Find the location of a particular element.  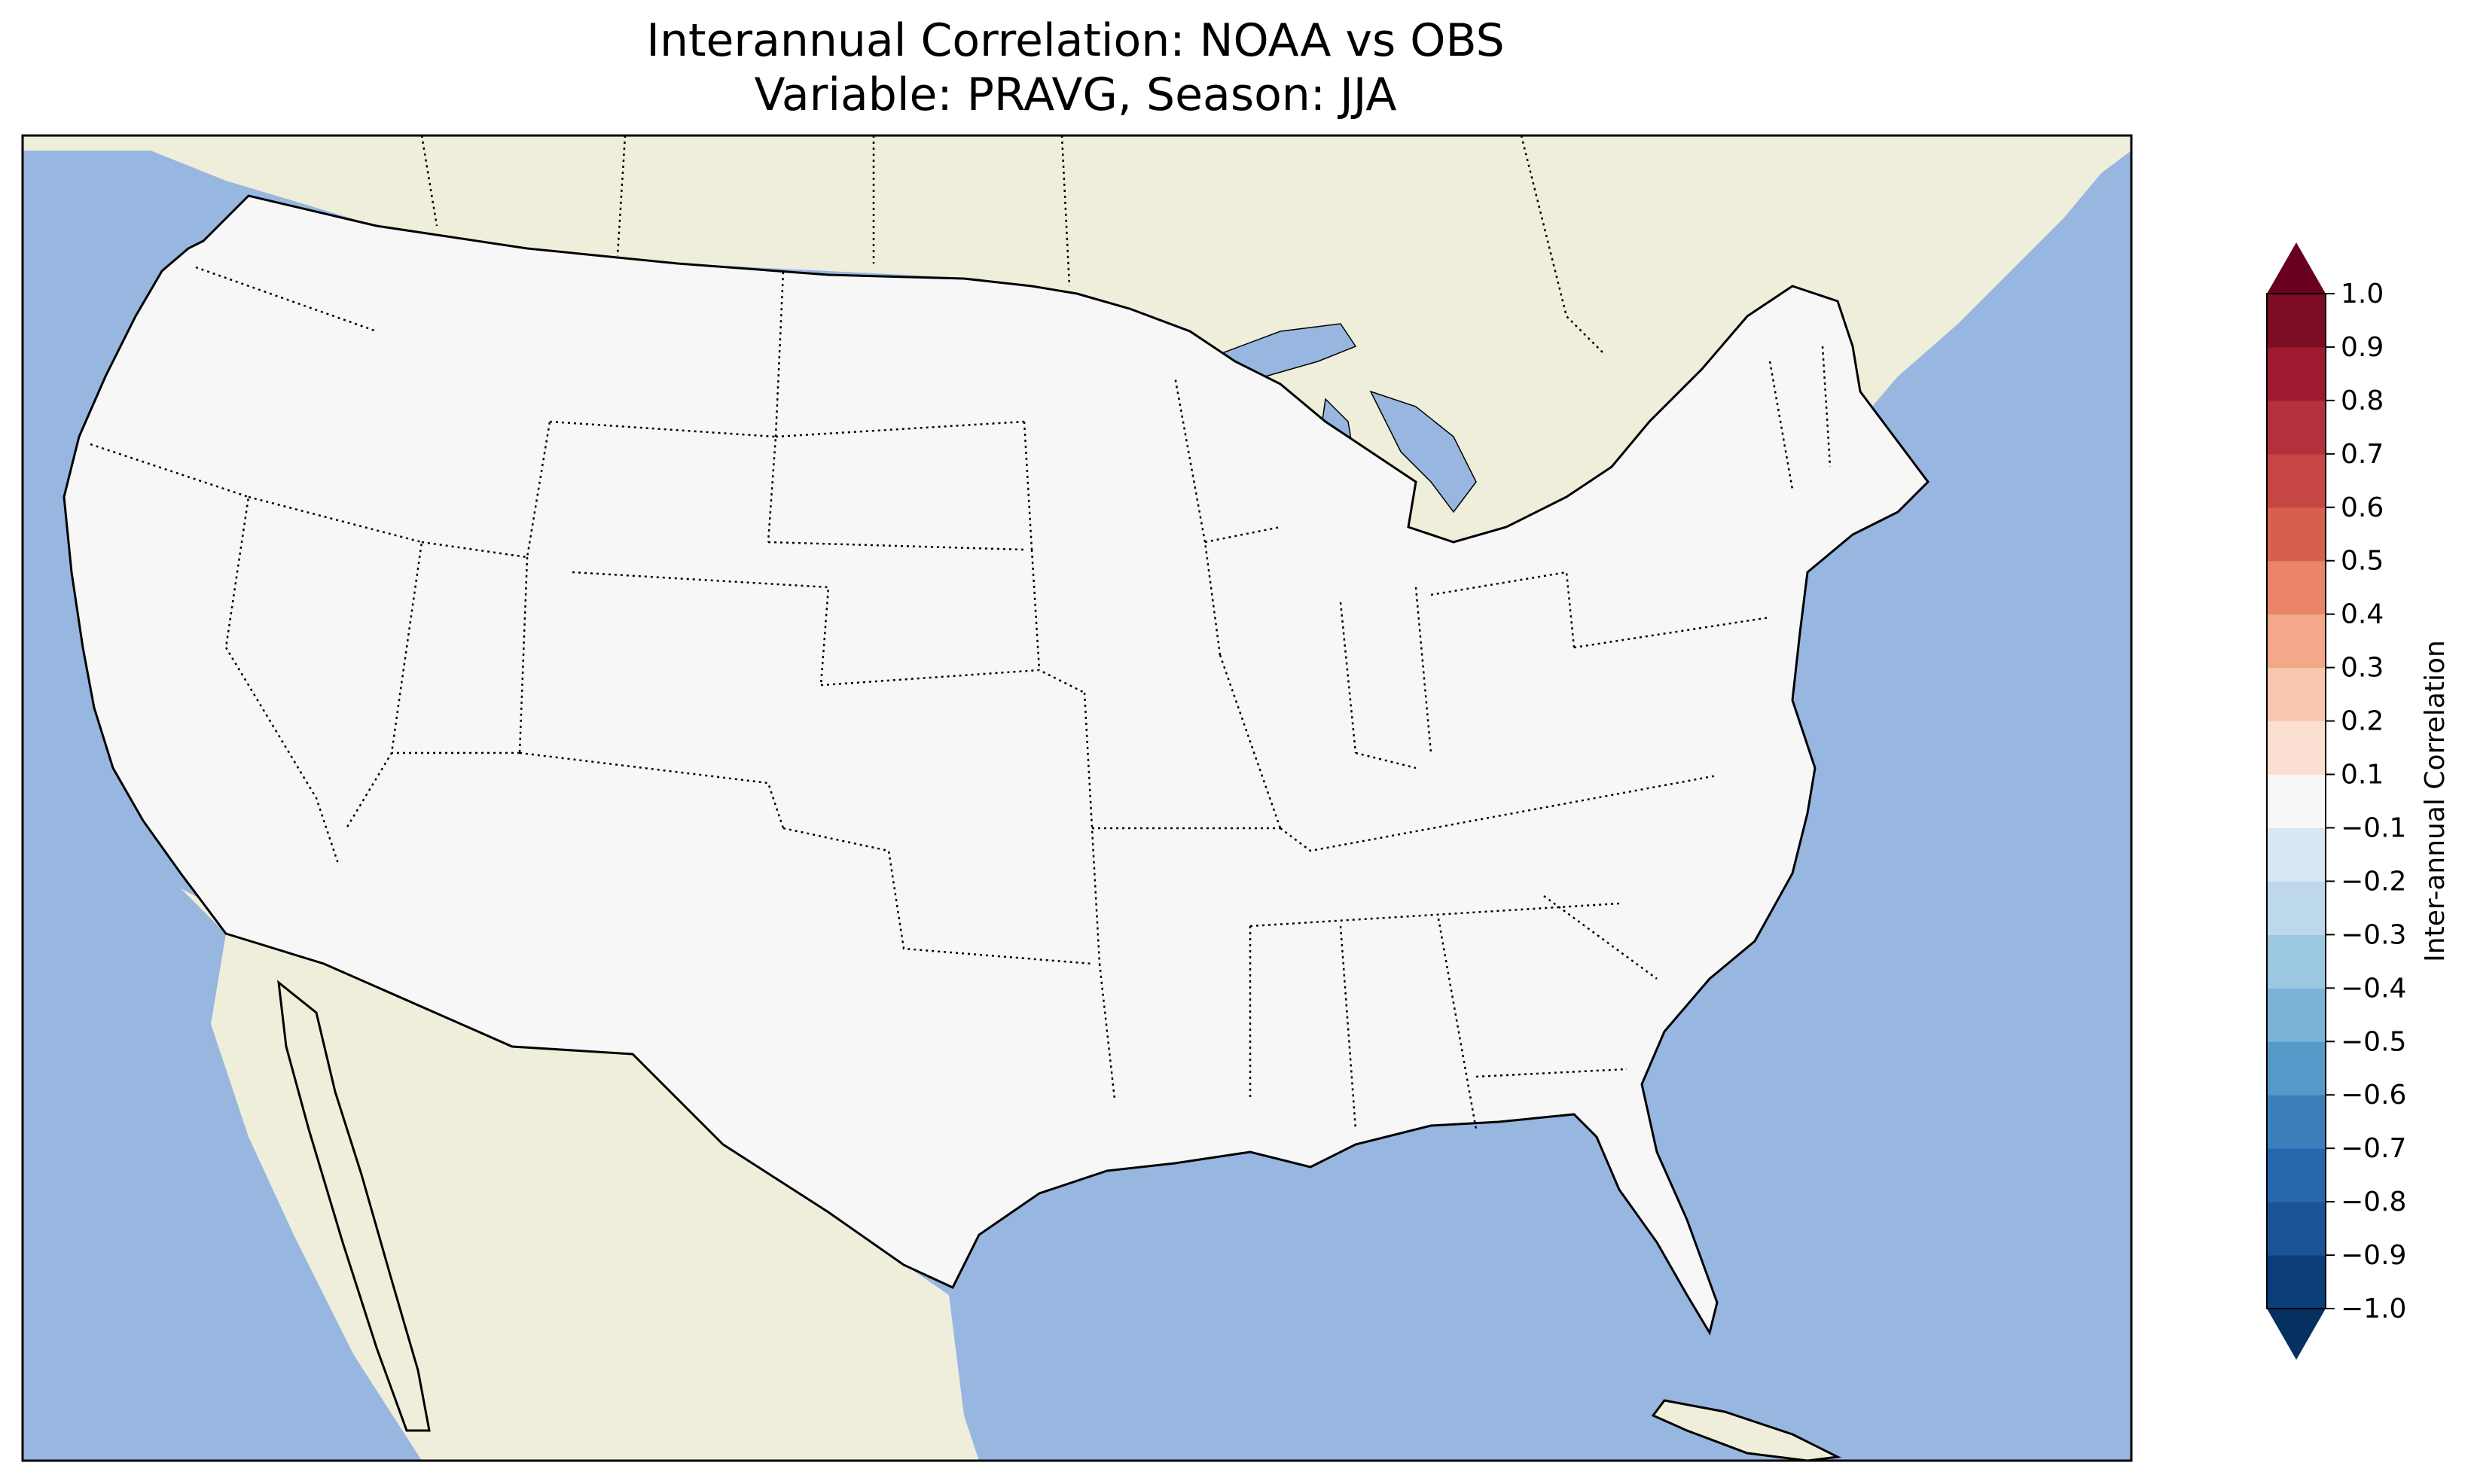

colorbar-label: Inter-annual Correlation is located at coordinates (2435, 801).